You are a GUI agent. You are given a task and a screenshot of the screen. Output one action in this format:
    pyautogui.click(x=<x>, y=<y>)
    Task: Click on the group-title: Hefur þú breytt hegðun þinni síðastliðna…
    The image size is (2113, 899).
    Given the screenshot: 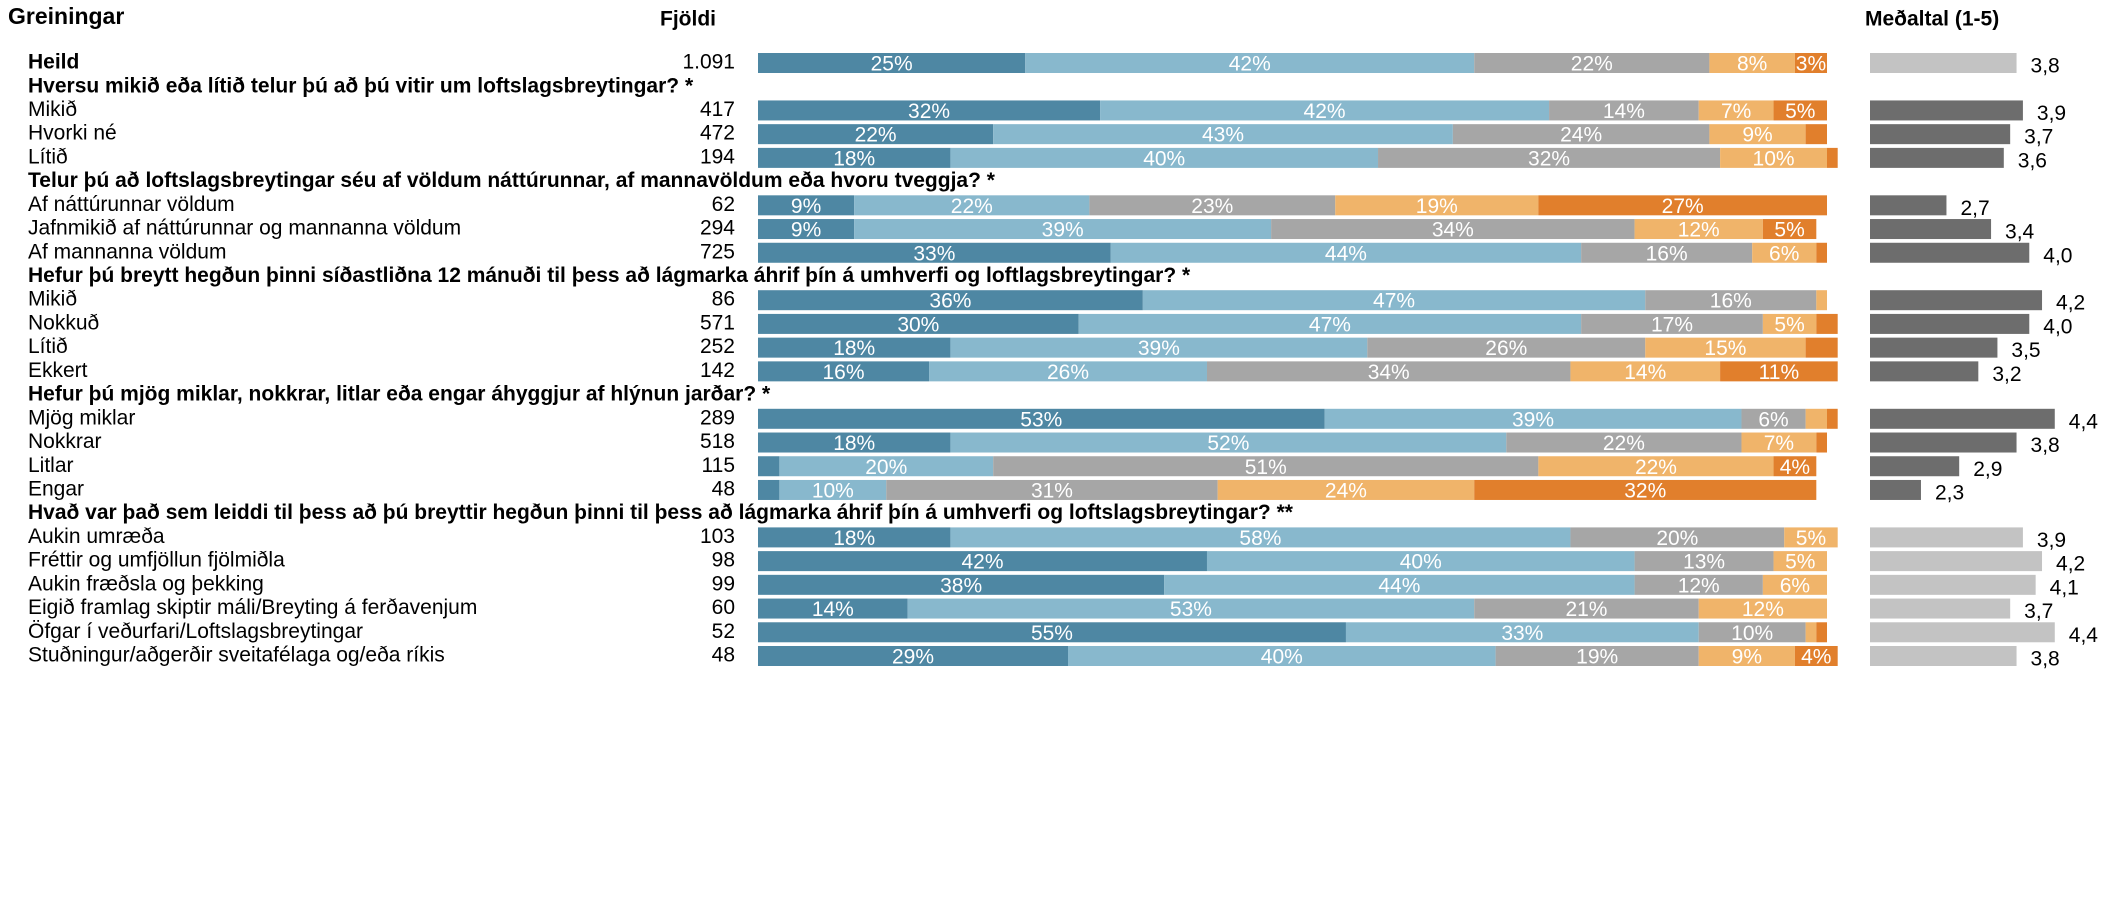 What is the action you would take?
    pyautogui.click(x=609, y=275)
    